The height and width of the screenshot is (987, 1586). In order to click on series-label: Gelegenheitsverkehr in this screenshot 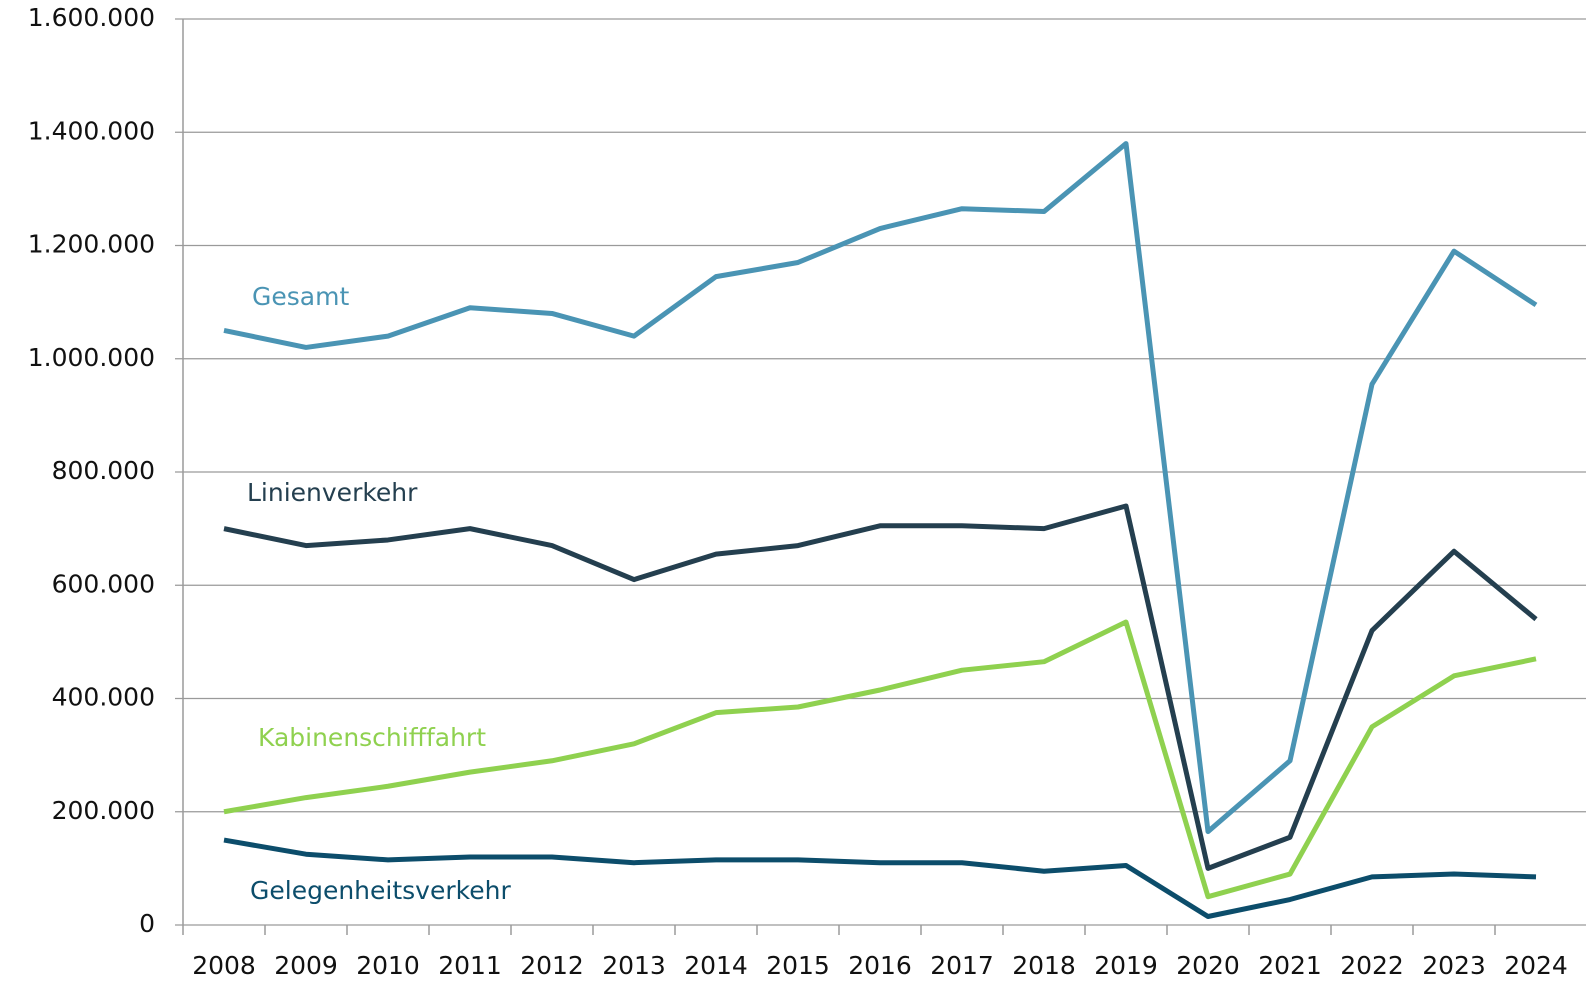, I will do `click(380, 890)`.